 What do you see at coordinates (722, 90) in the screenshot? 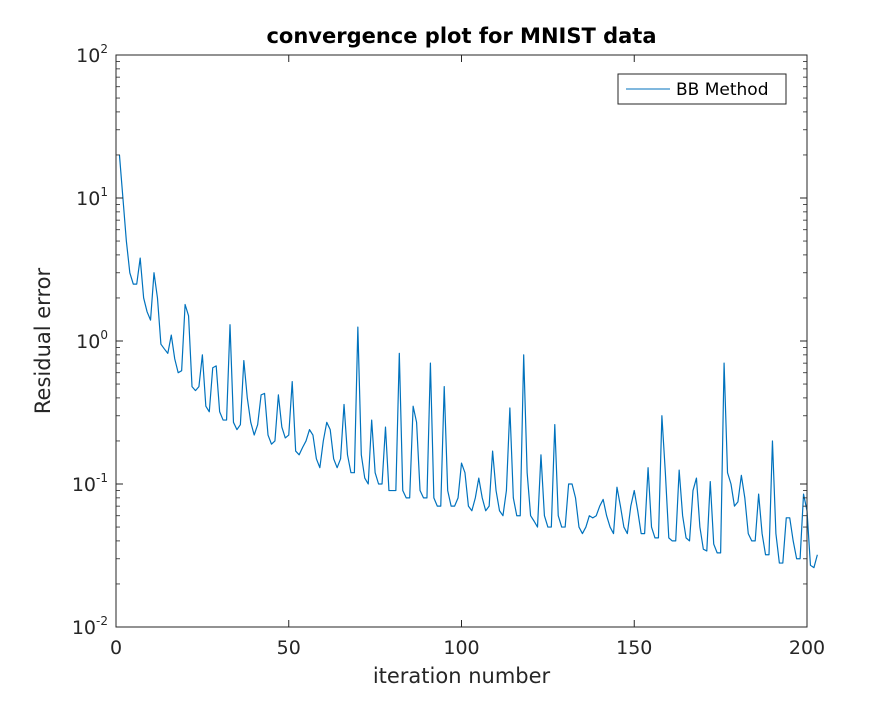
I see `legend-entry-bb-method: BB Method` at bounding box center [722, 90].